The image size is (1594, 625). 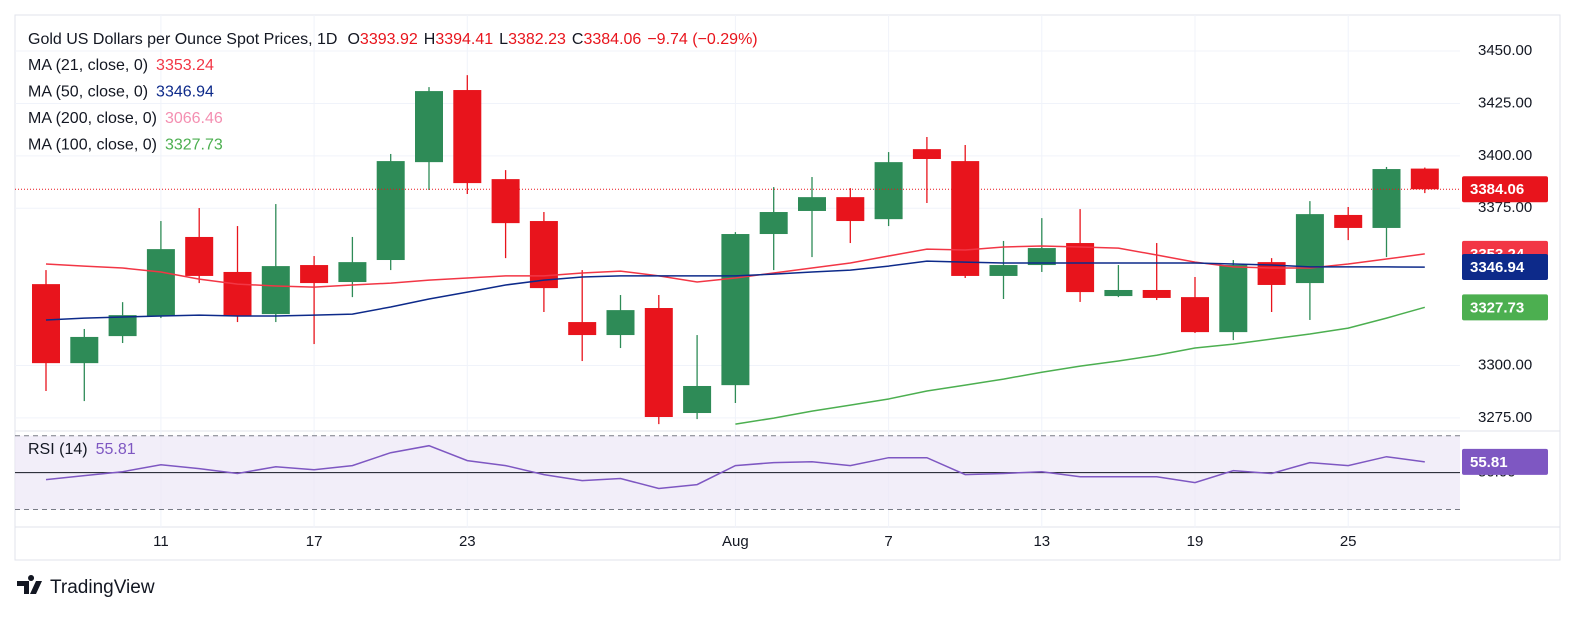 I want to click on ohlc-value: 3393.92, so click(x=389, y=39).